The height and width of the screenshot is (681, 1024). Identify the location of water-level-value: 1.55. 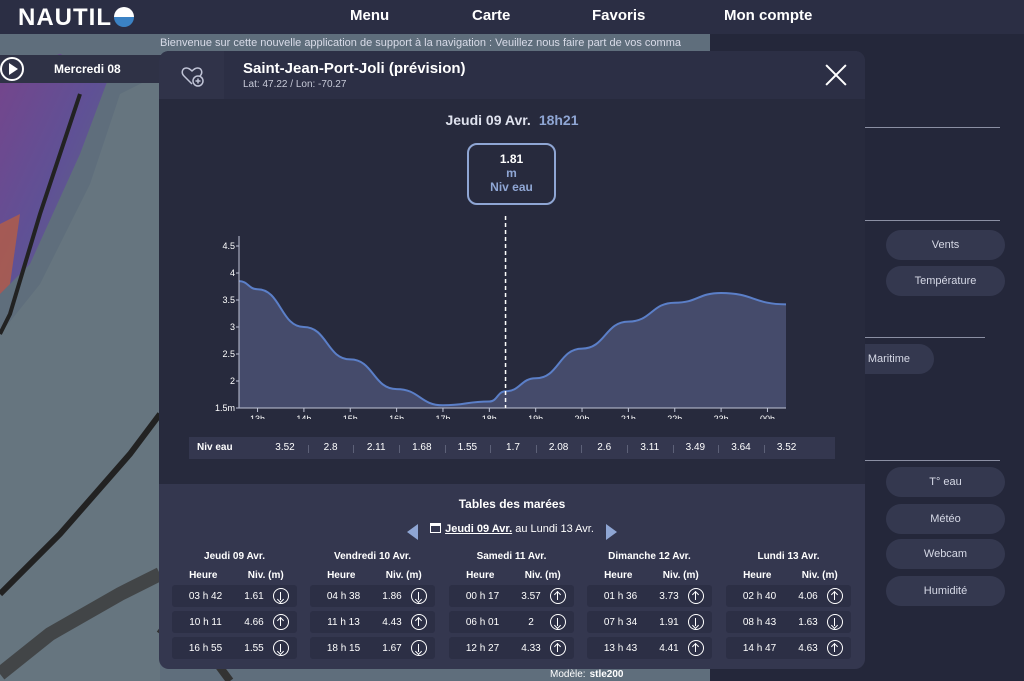
(467, 447).